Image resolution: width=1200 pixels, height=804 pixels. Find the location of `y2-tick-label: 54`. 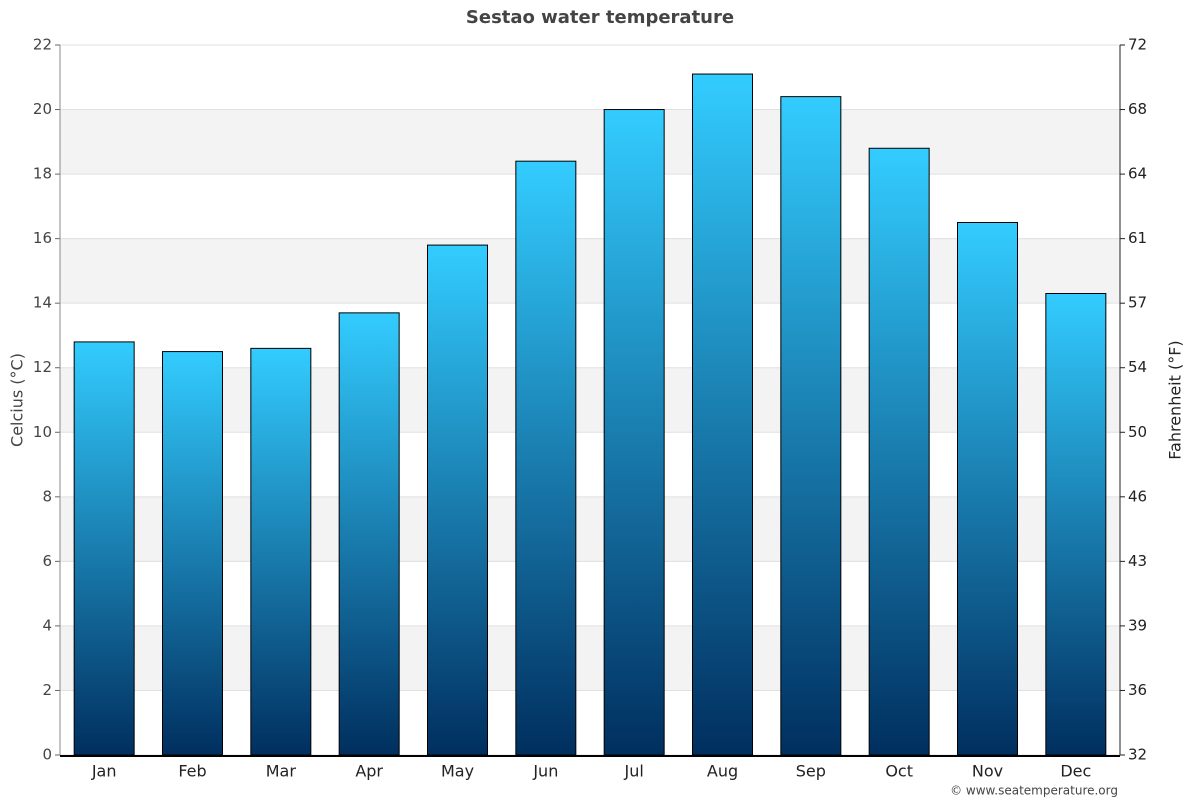

y2-tick-label: 54 is located at coordinates (1137, 367).